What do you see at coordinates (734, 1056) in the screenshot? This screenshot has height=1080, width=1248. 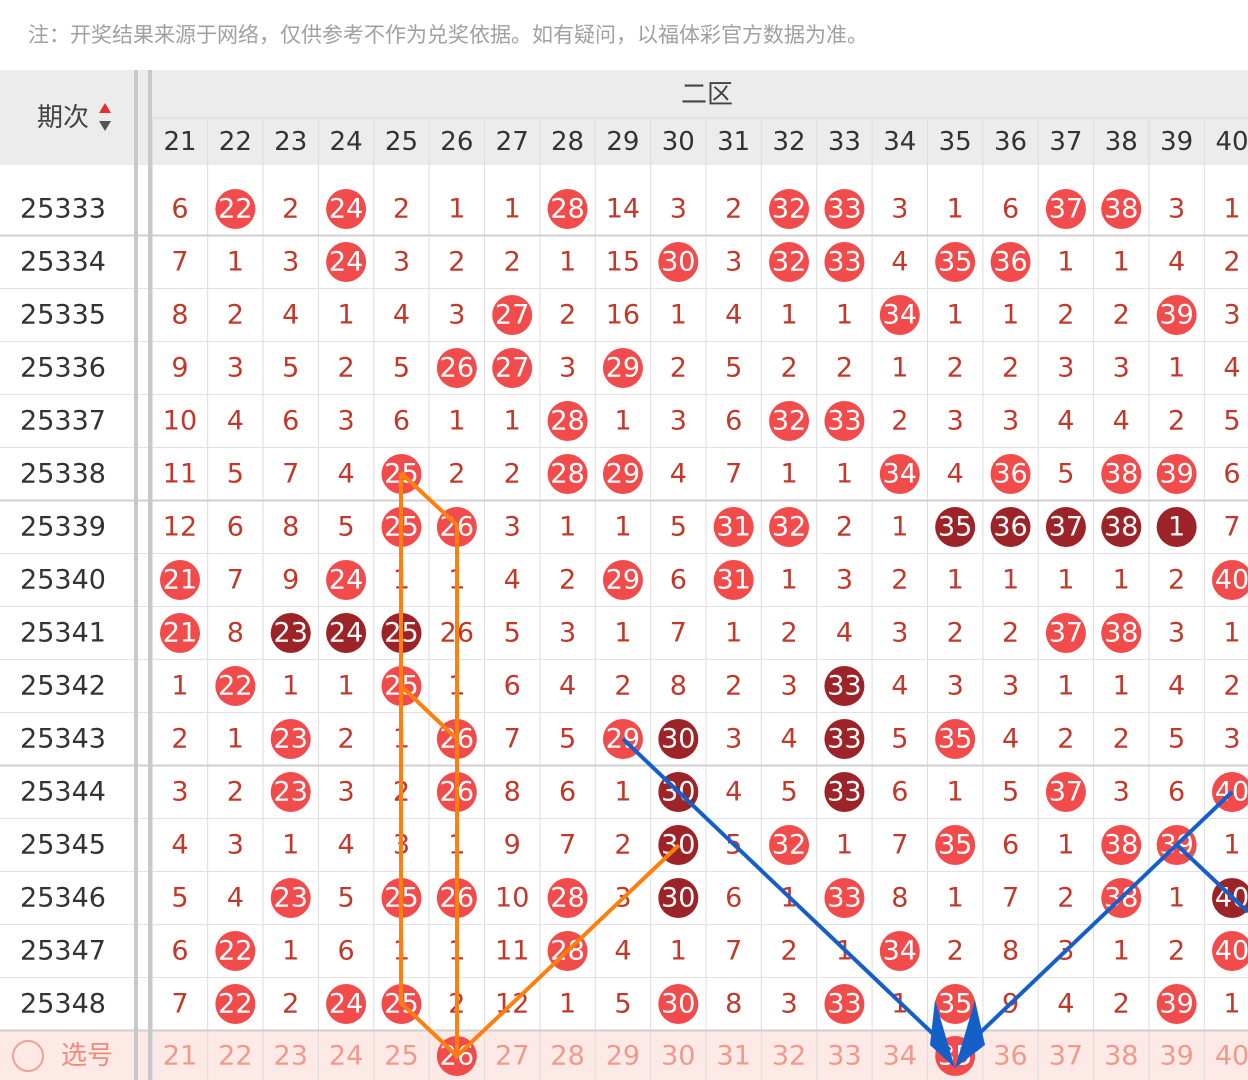 I see `cell-number: 31` at bounding box center [734, 1056].